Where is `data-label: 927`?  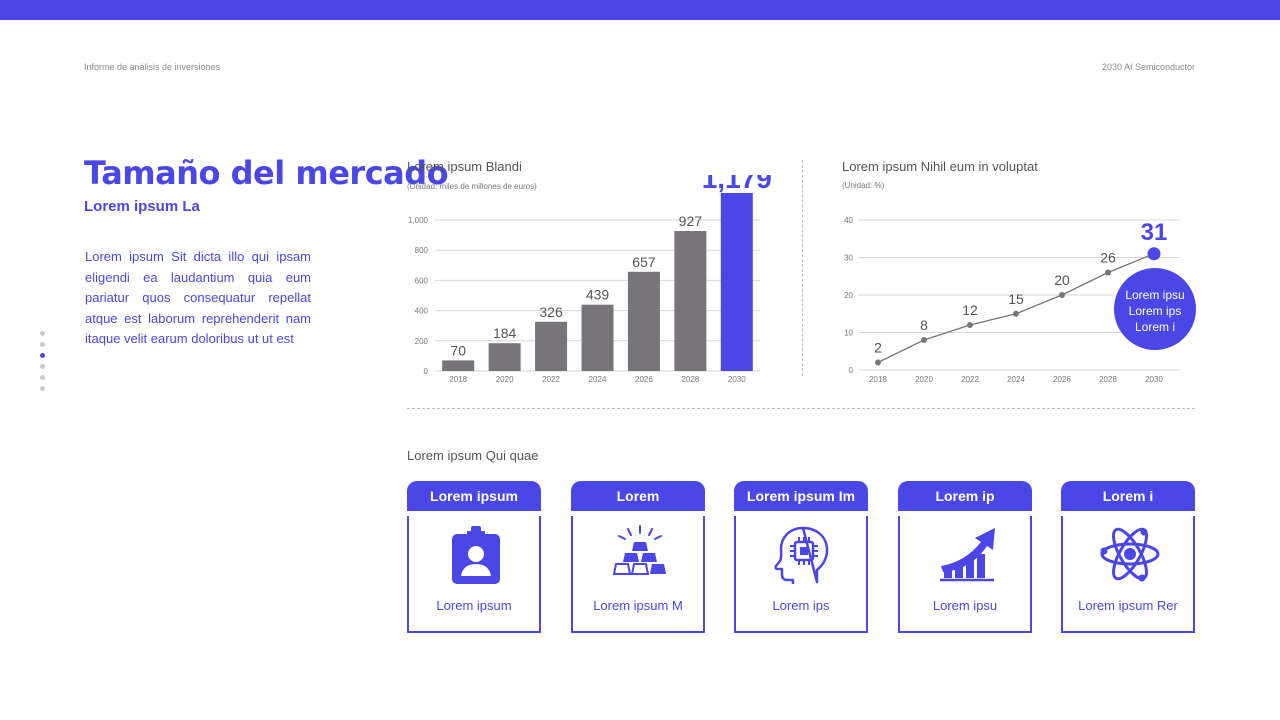
data-label: 927 is located at coordinates (691, 221).